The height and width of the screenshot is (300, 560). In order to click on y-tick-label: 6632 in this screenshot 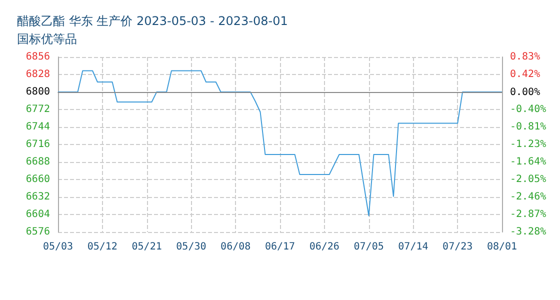, I will do `click(38, 197)`.